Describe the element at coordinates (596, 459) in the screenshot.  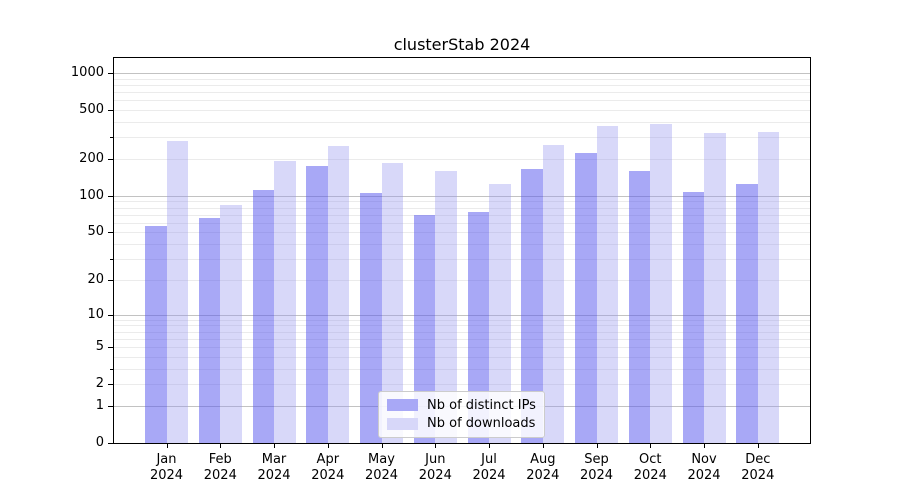
I see `x-tick-month: Sep` at that location.